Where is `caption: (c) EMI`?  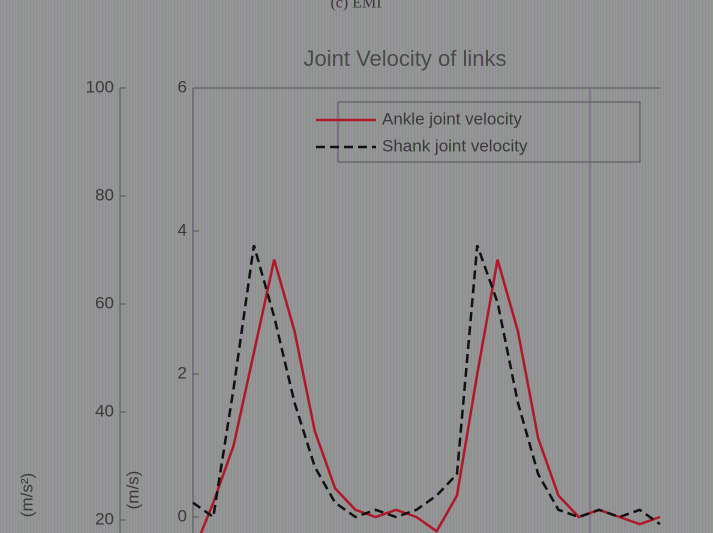 caption: (c) EMI is located at coordinates (355, 6).